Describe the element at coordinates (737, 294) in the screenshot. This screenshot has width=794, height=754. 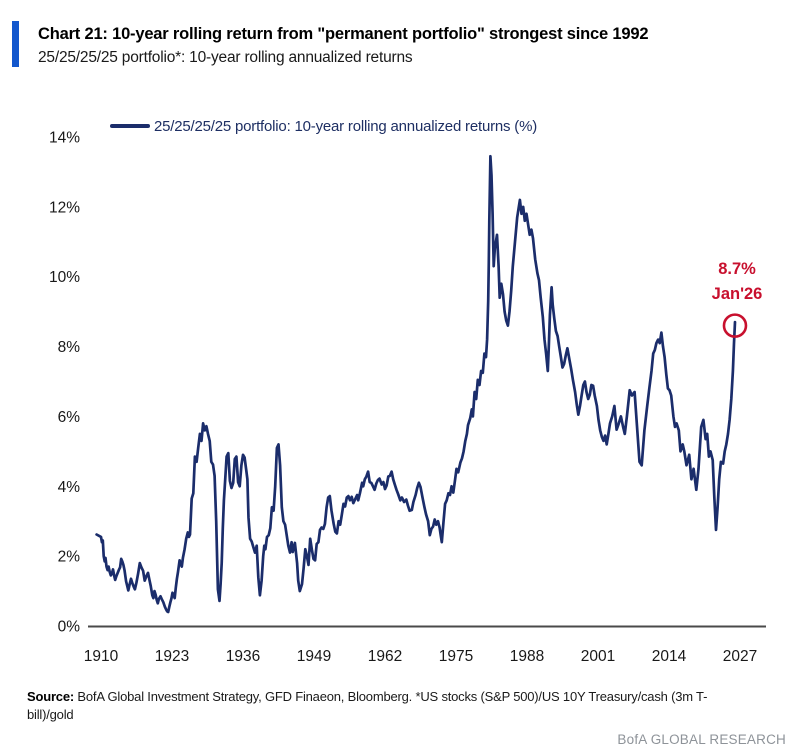
I see `annotation-date: Jan'26` at that location.